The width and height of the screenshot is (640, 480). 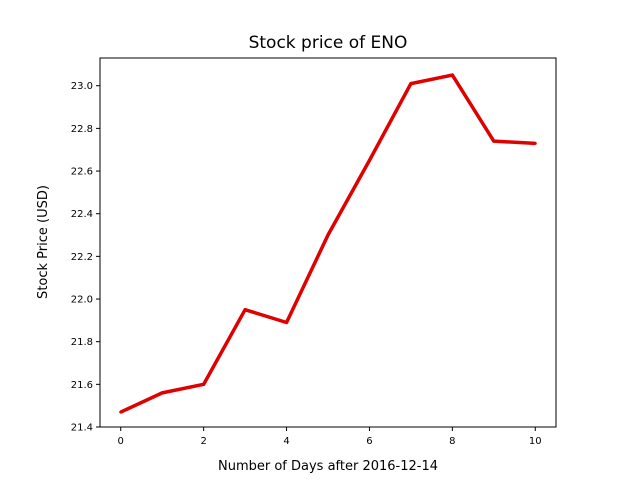 What do you see at coordinates (328, 43) in the screenshot?
I see `chart-title: Stock price of ENO` at bounding box center [328, 43].